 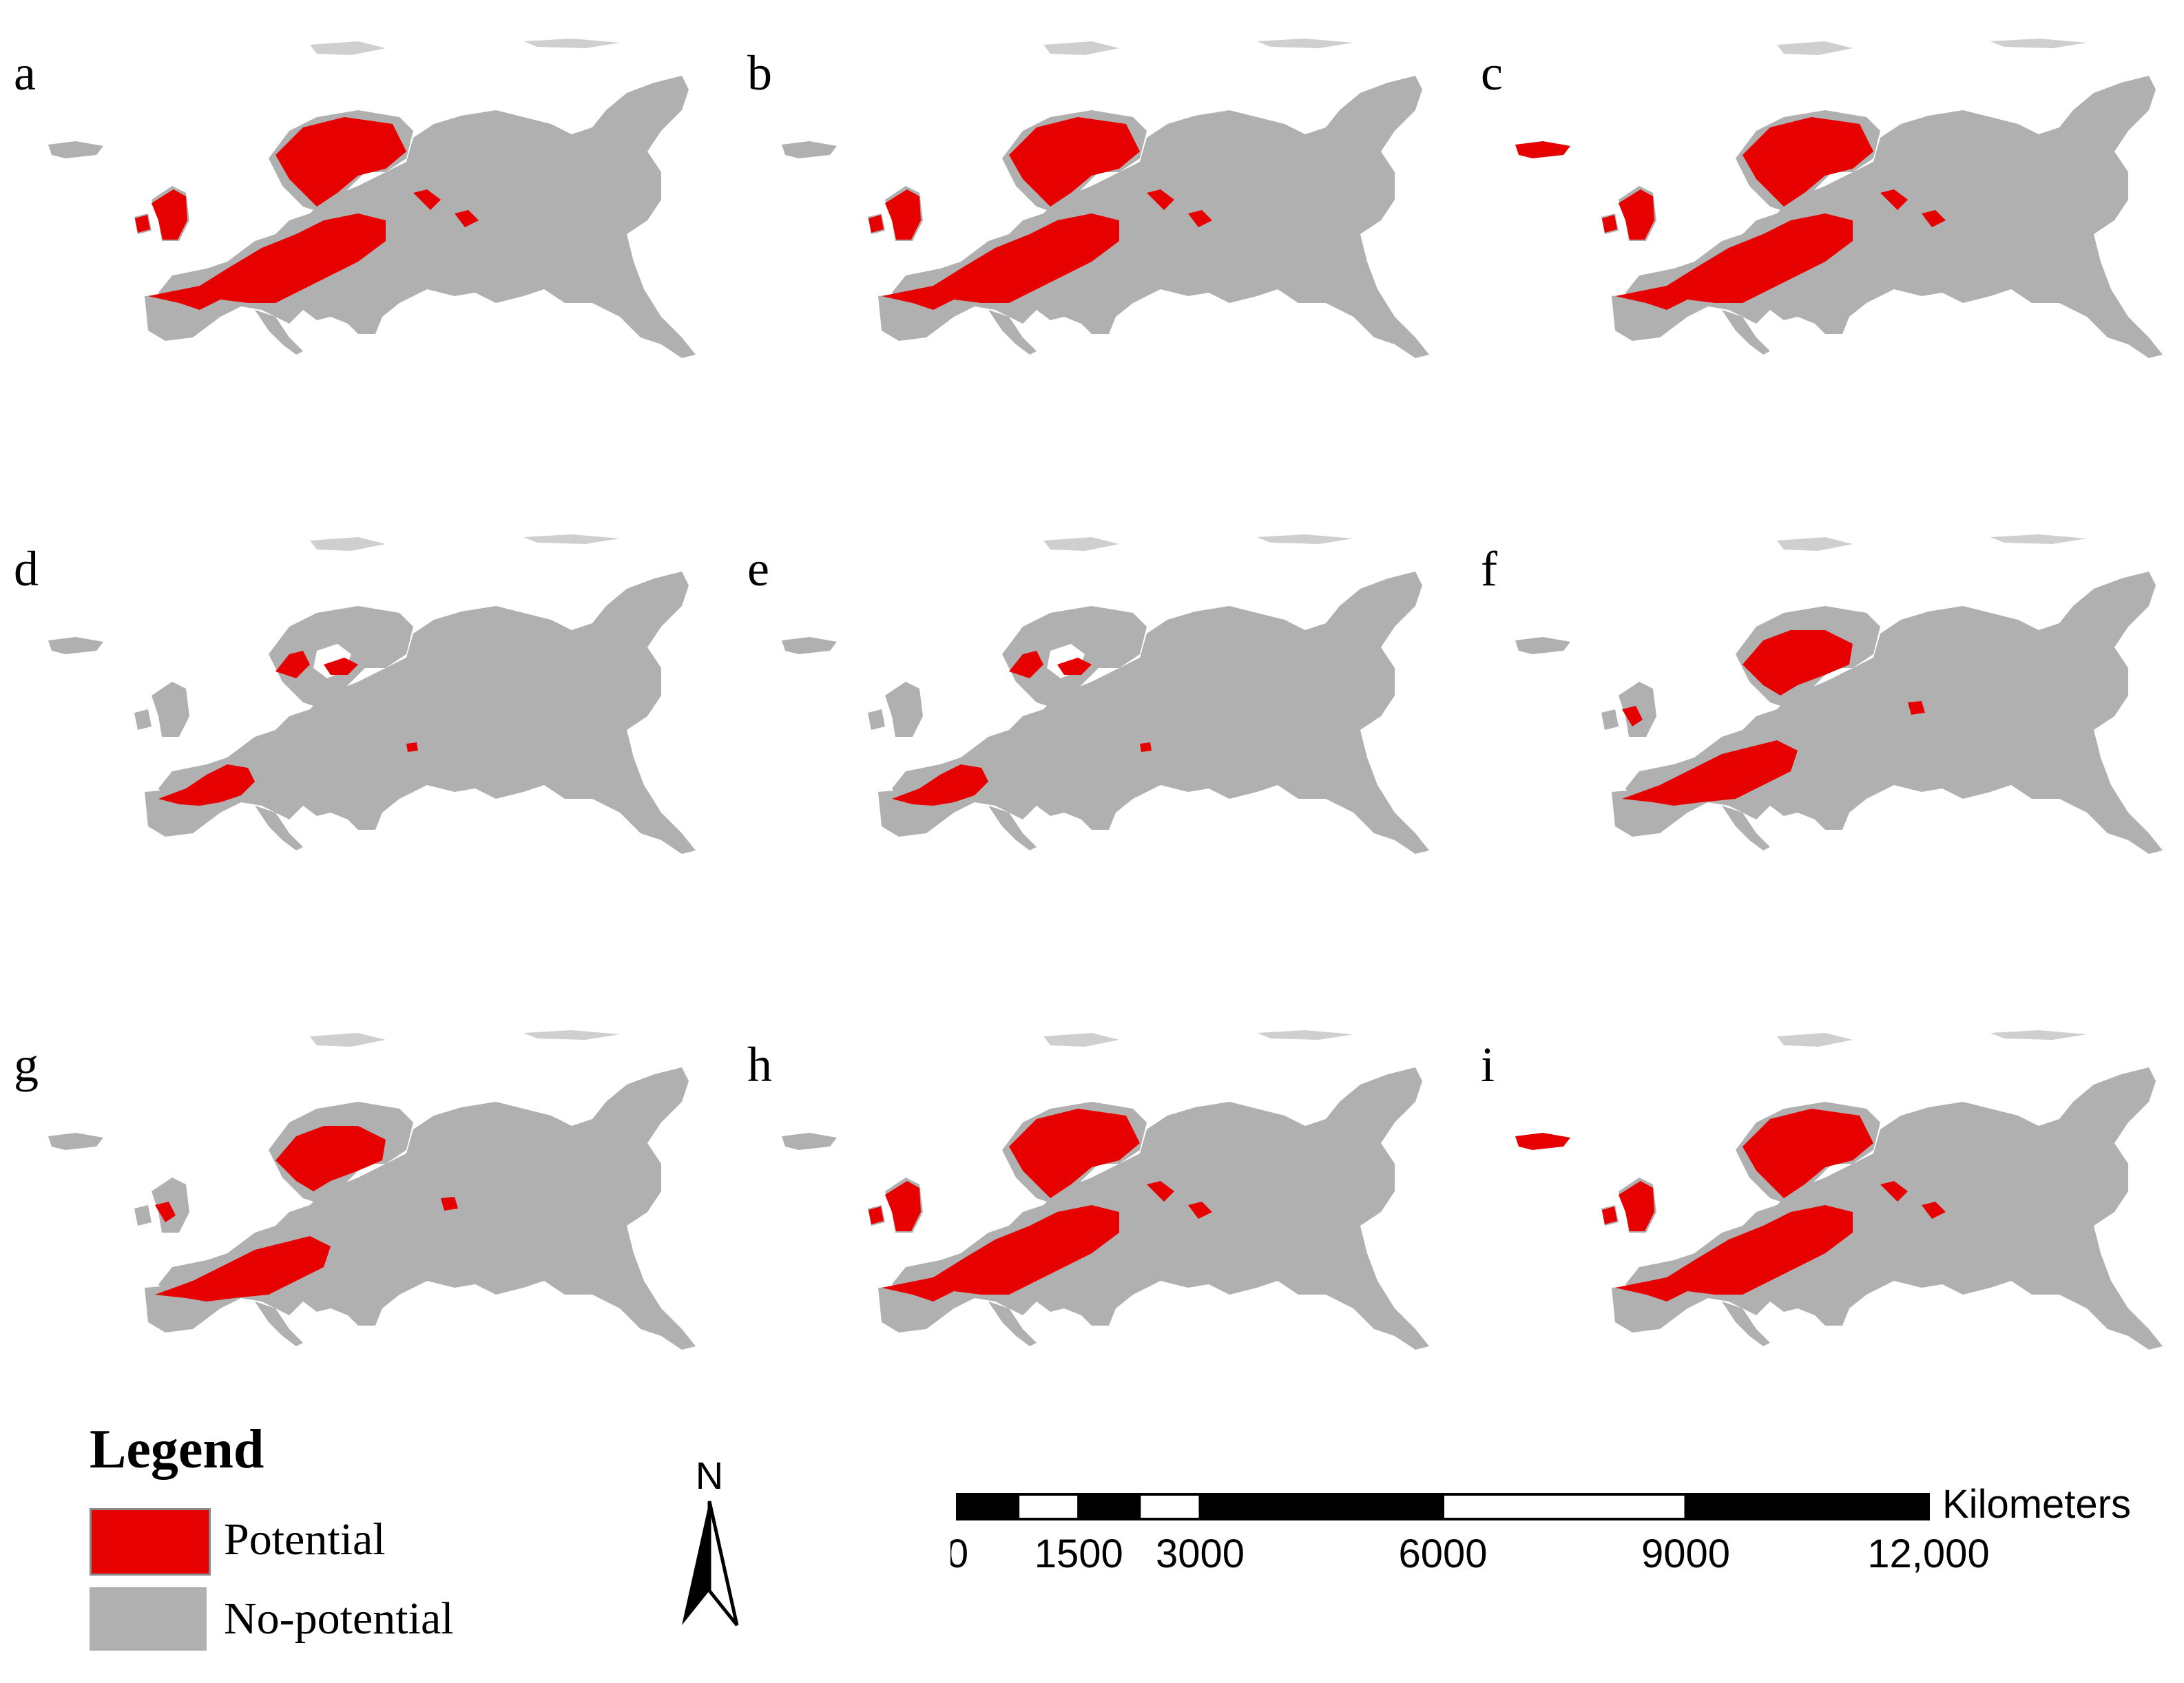 I want to click on panel-letter-f: f, so click(x=1489, y=568).